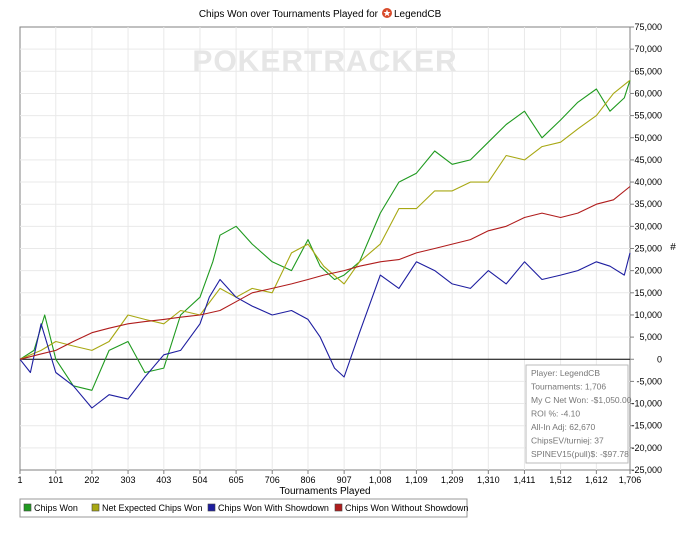 Image resolution: width=700 pixels, height=541 pixels. What do you see at coordinates (649, 381) in the screenshot?
I see `y-tick-label: -5,000` at bounding box center [649, 381].